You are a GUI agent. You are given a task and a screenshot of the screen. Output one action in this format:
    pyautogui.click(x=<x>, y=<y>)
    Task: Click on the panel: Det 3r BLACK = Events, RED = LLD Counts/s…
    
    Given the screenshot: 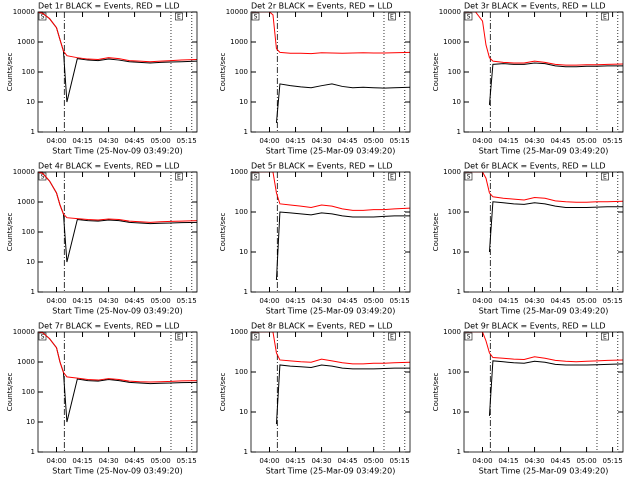 What is the action you would take?
    pyautogui.click(x=528, y=79)
    